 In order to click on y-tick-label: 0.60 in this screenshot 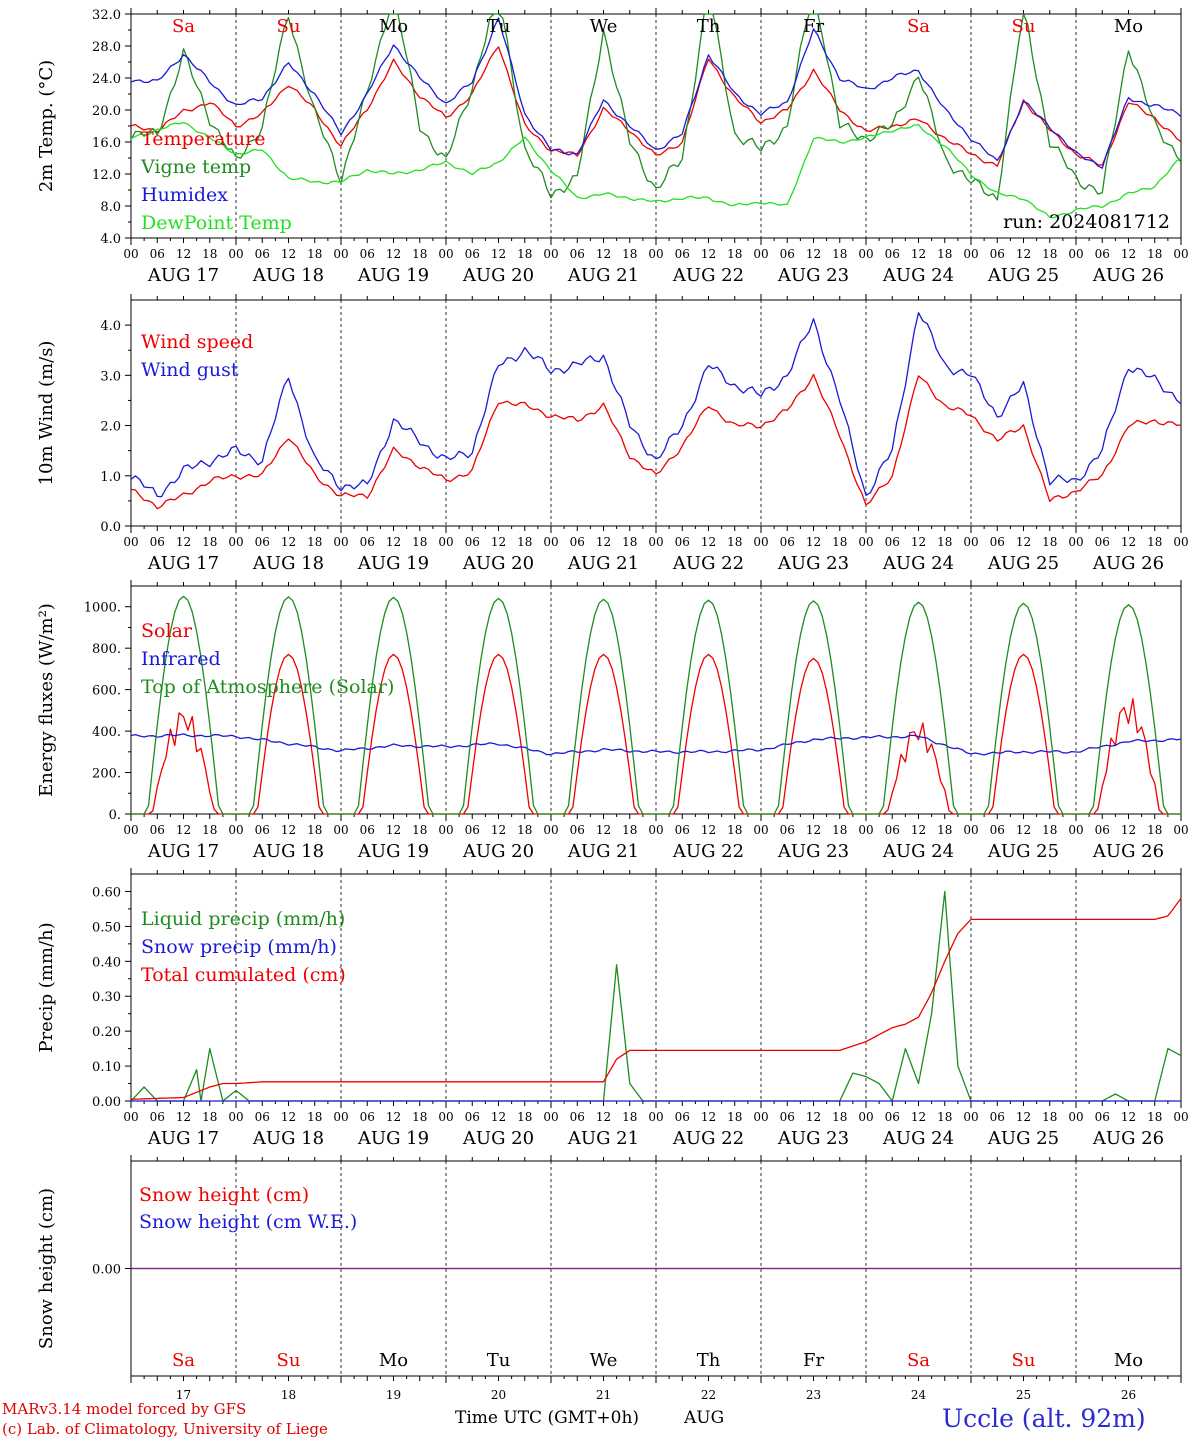, I will do `click(106, 892)`.